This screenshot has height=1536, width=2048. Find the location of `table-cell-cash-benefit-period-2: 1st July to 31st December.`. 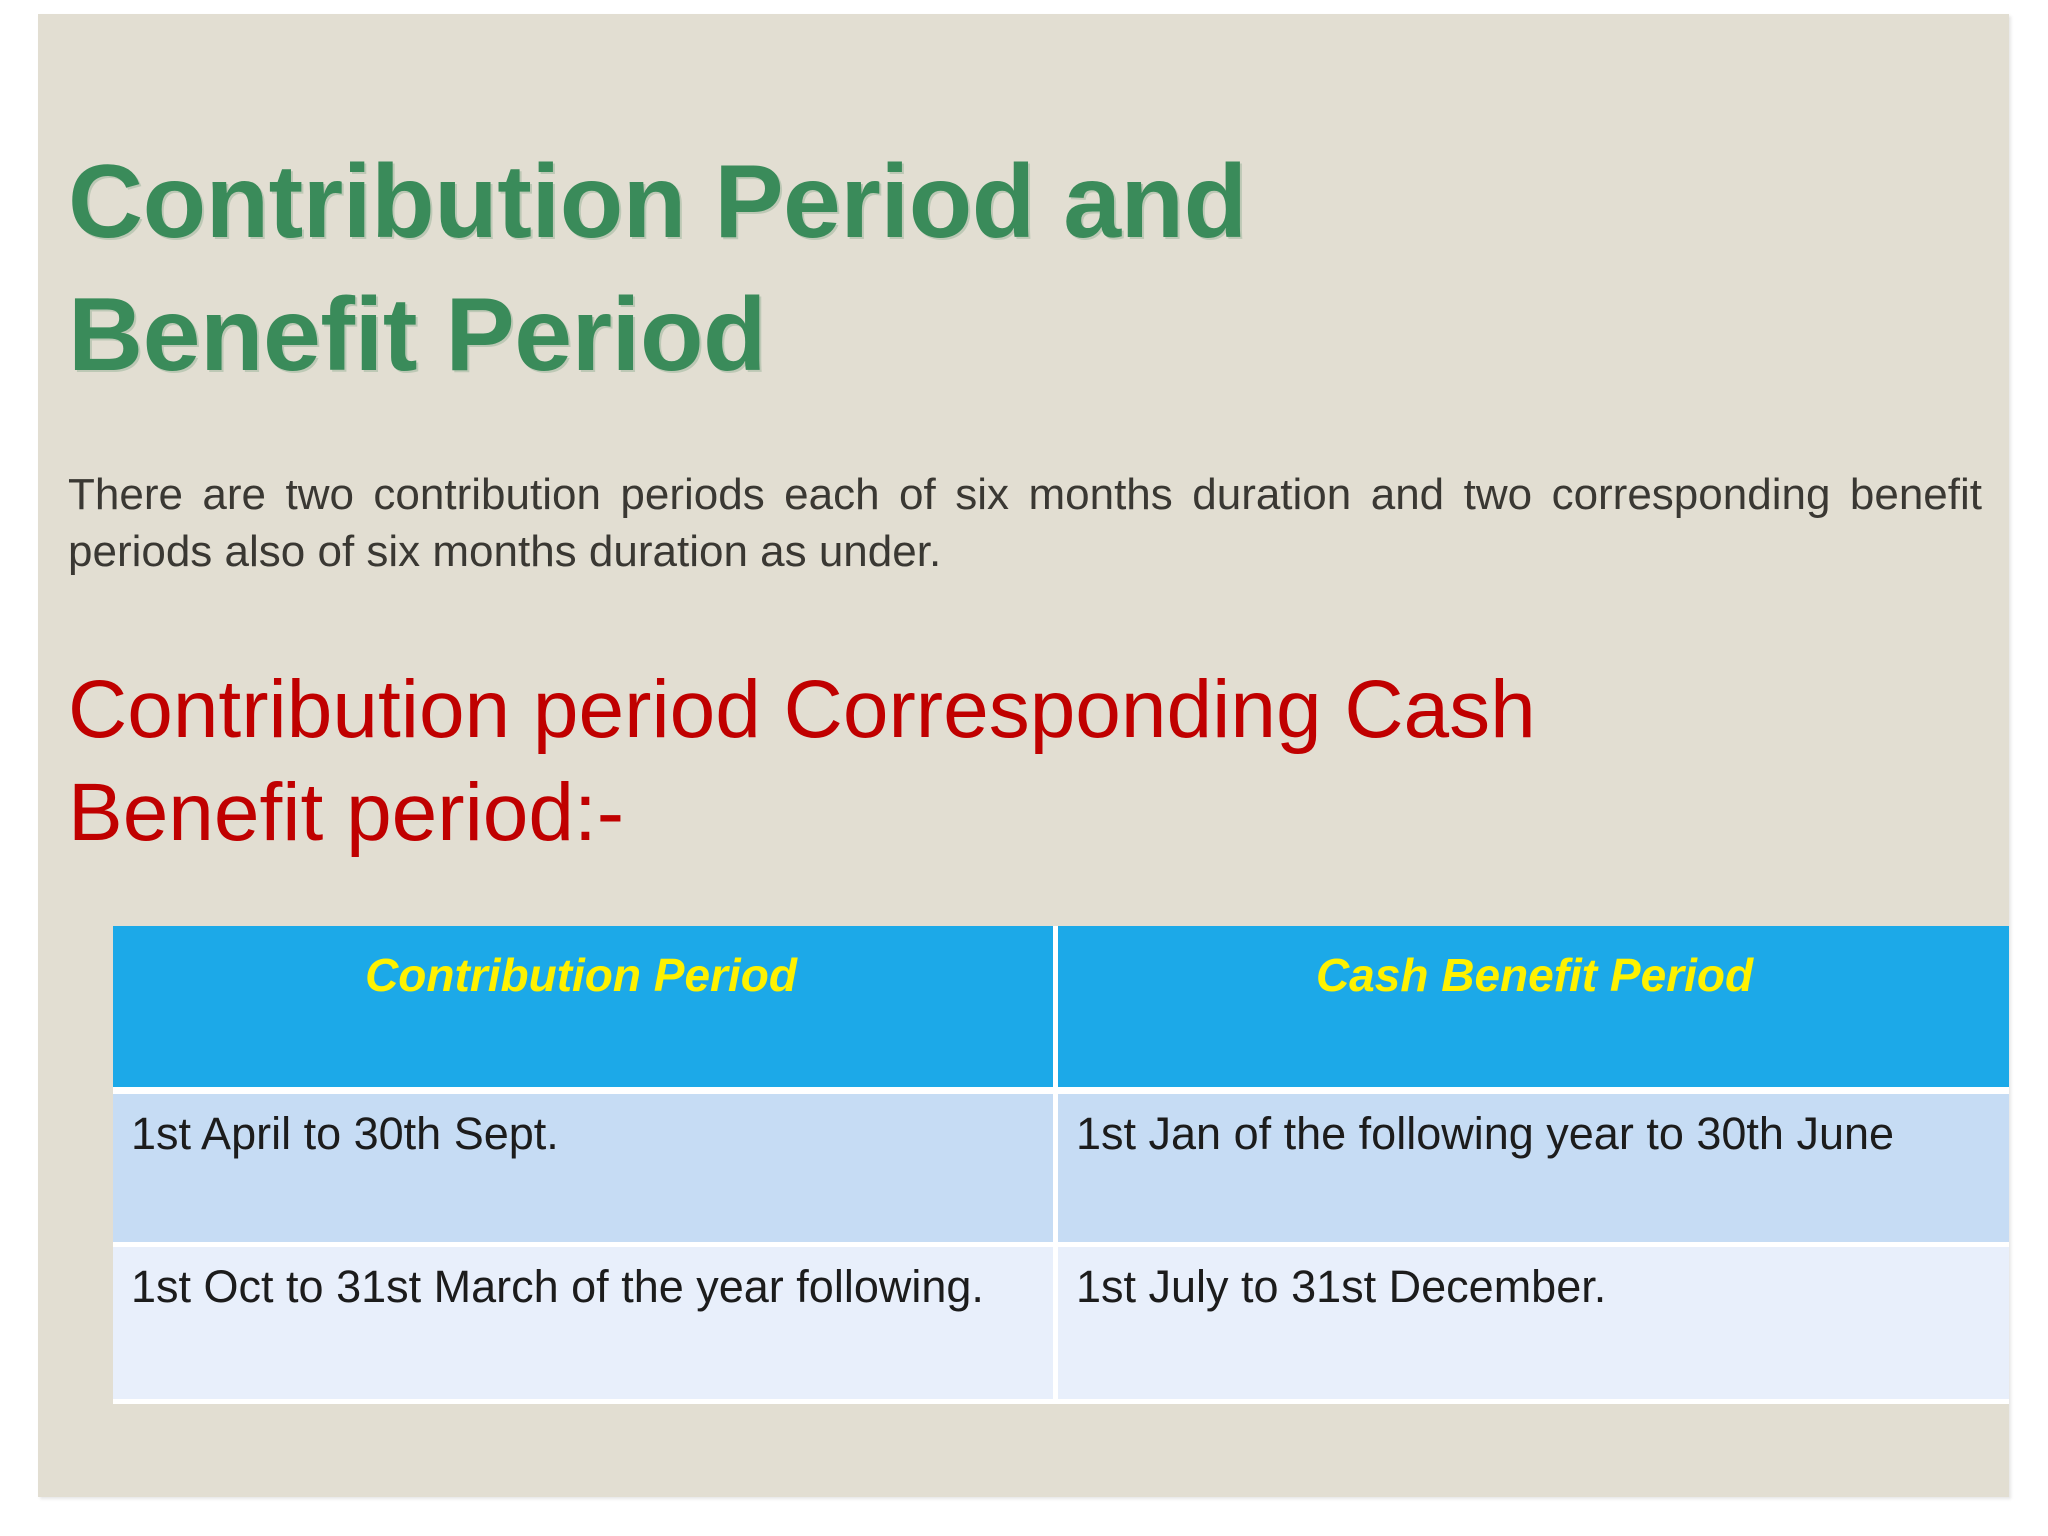

table-cell-cash-benefit-period-2: 1st July to 31st December. is located at coordinates (1533, 1325).